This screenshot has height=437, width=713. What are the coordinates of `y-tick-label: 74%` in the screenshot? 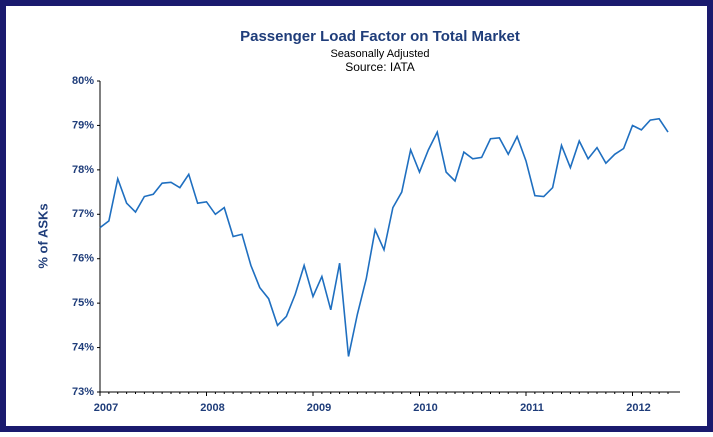 It's located at (83, 347).